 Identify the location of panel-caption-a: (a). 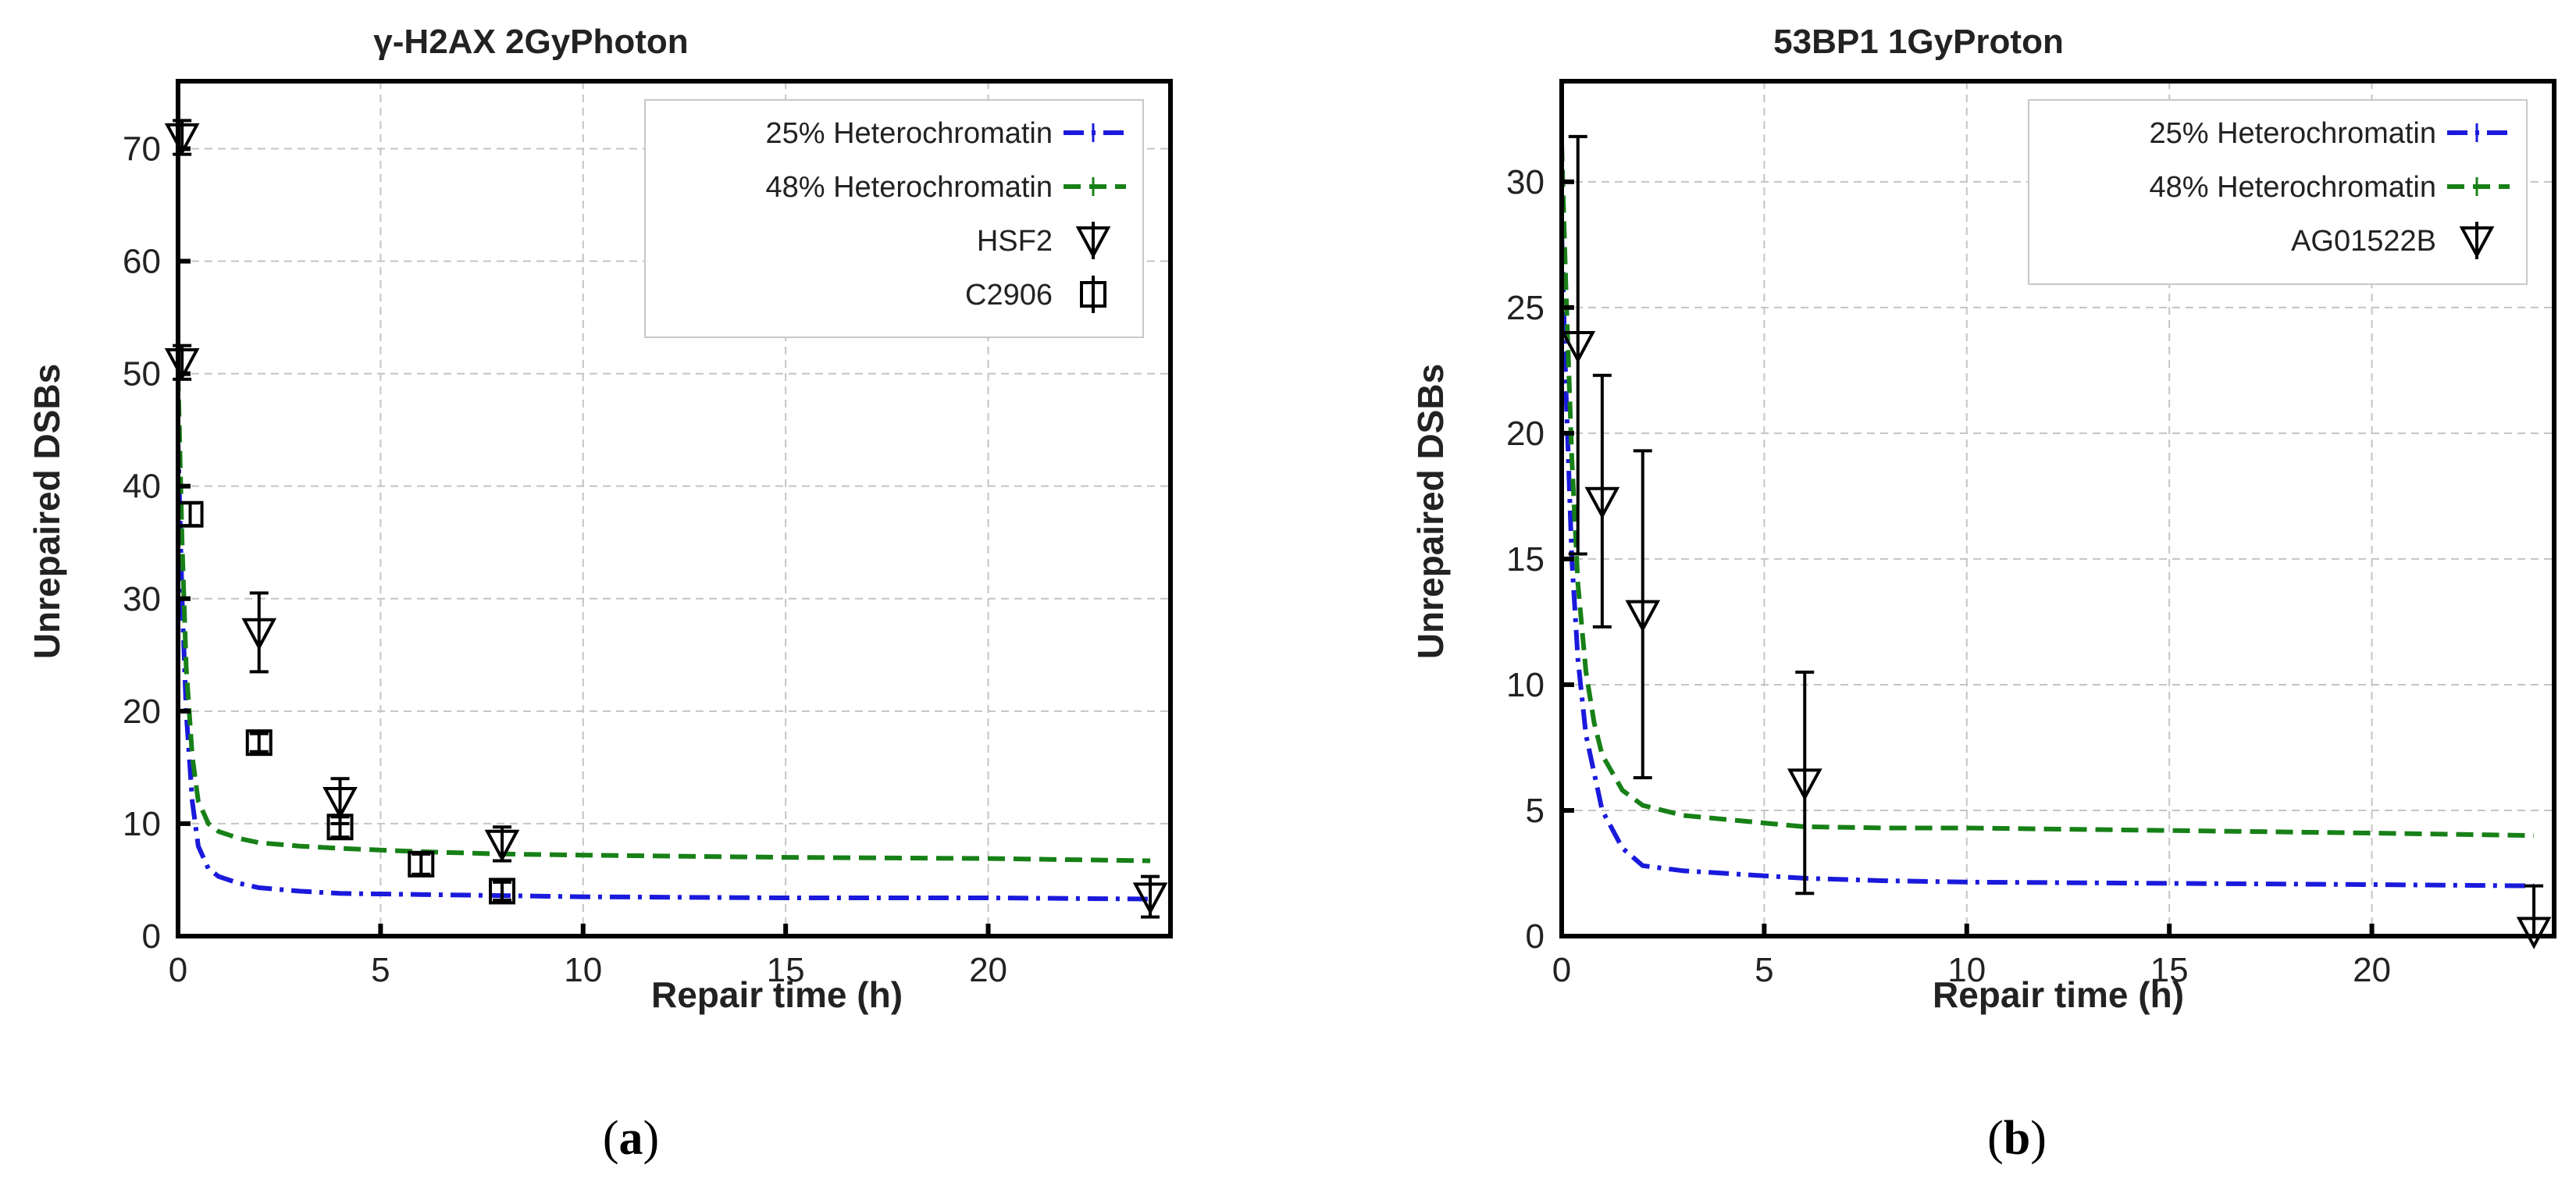
(631, 1138).